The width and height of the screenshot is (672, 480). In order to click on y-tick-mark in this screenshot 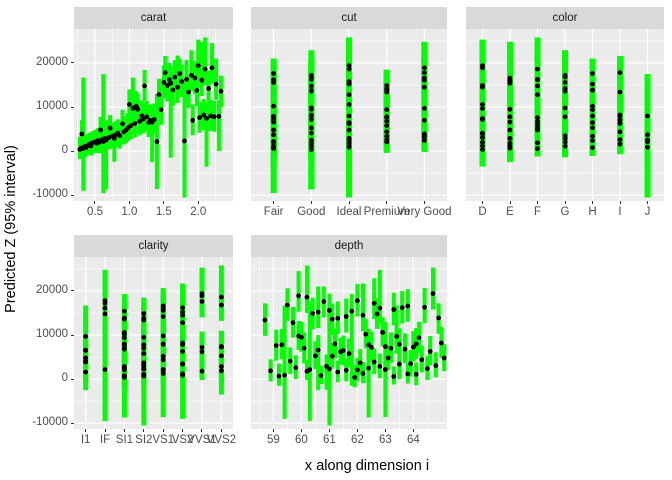, I will do `click(72, 423)`.